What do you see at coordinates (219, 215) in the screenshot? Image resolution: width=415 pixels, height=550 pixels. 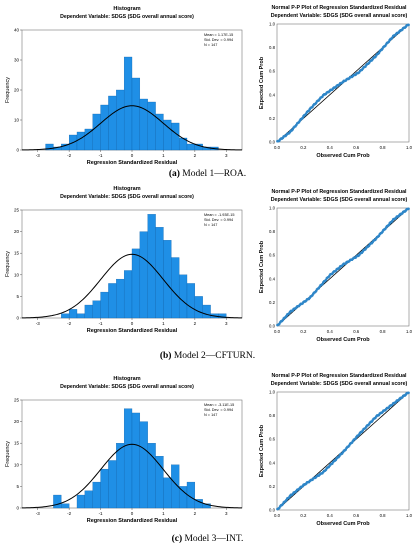 I see `stats-text: Mean = -1.93E-15` at bounding box center [219, 215].